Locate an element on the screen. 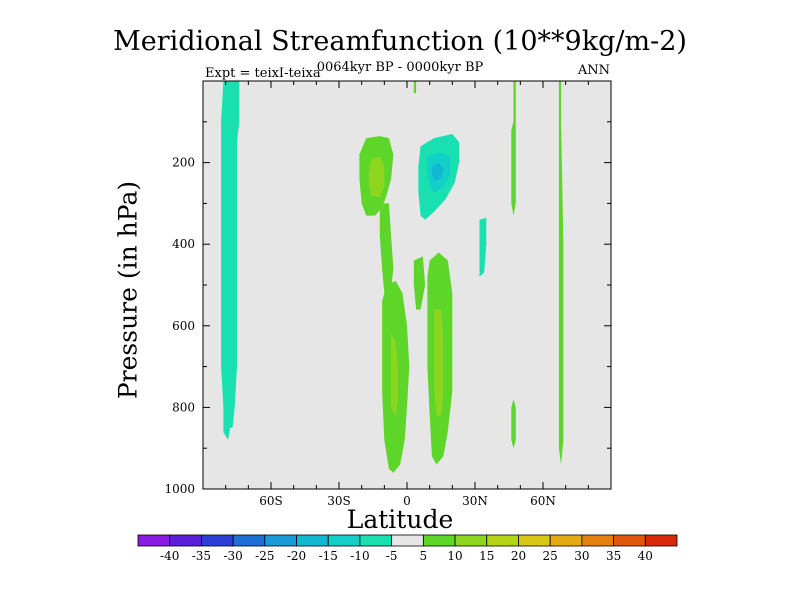 The height and width of the screenshot is (600, 800). colorbar-label: -20 is located at coordinates (296, 556).